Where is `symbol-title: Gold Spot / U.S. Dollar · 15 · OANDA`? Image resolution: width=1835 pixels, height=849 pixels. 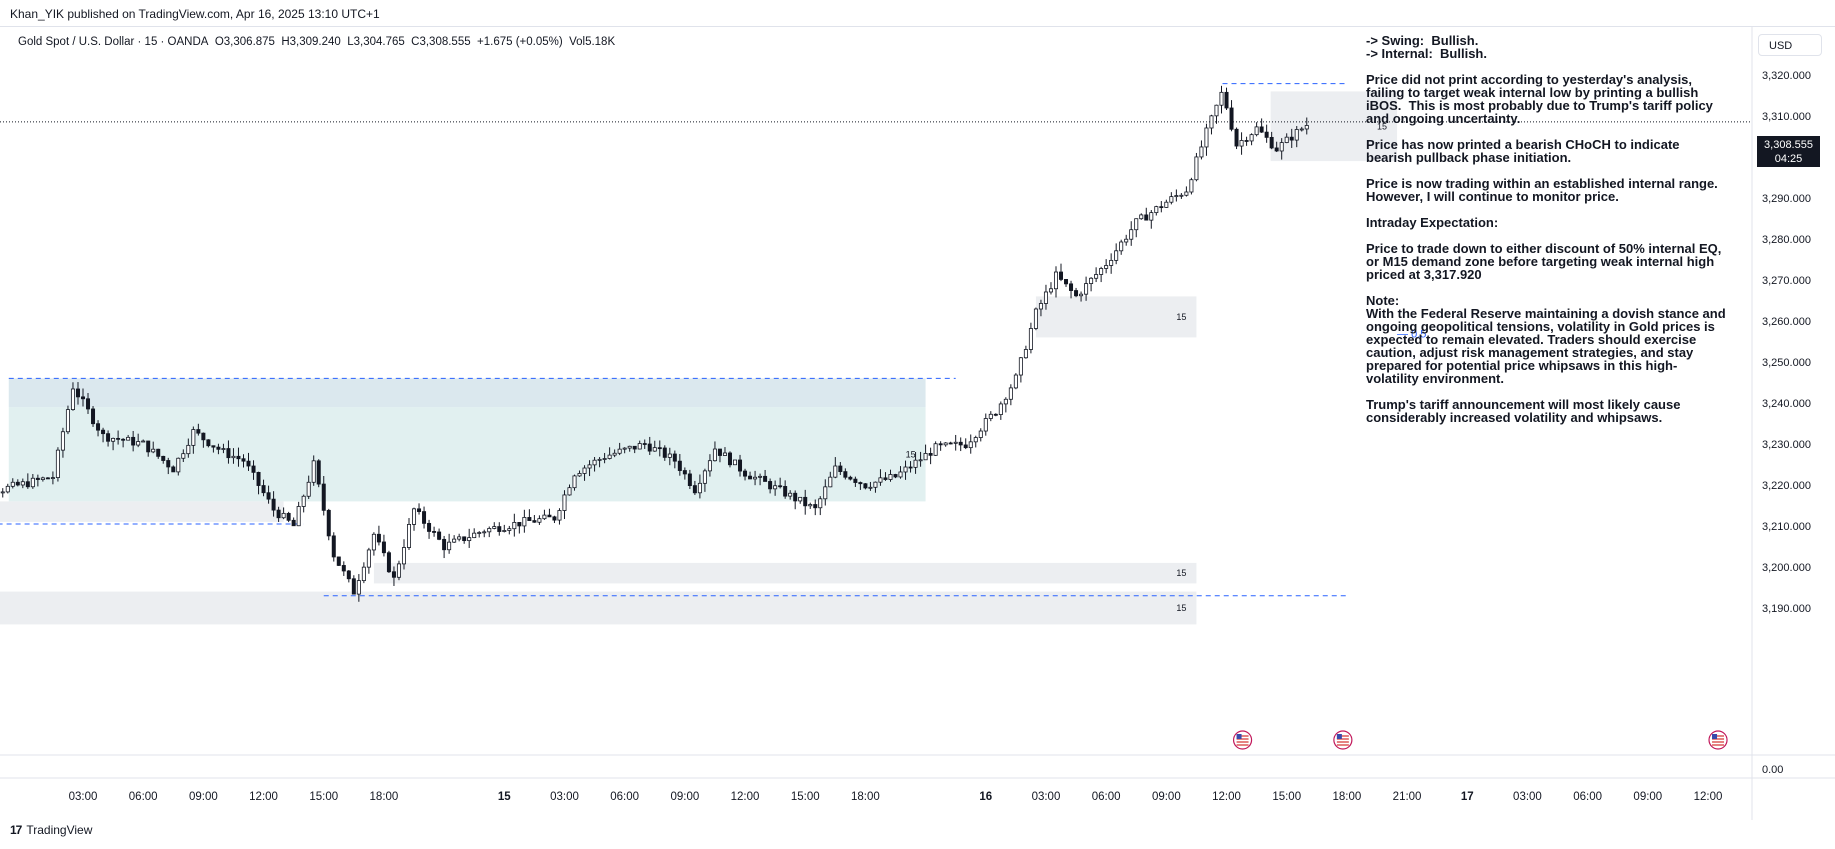 symbol-title: Gold Spot / U.S. Dollar · 15 · OANDA is located at coordinates (113, 42).